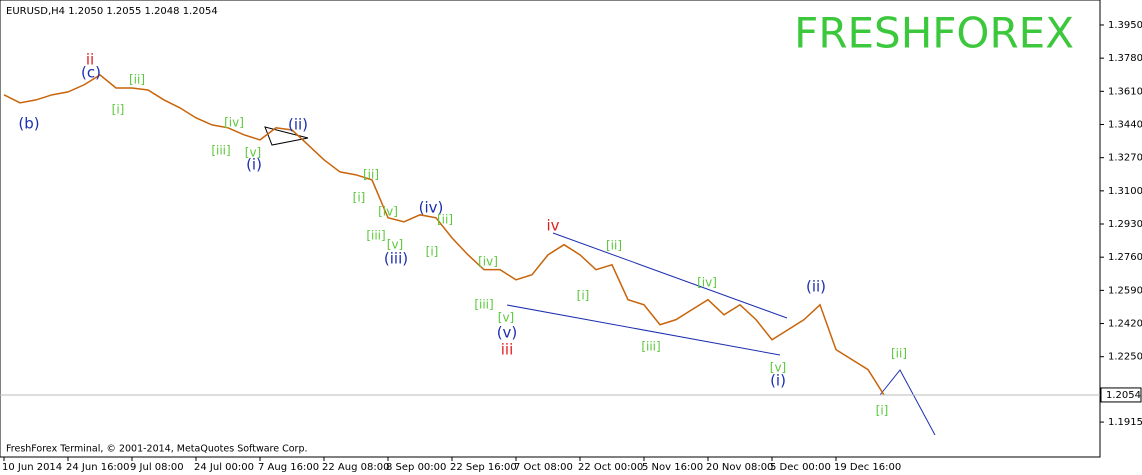  Describe the element at coordinates (355, 467) in the screenshot. I see `x-tick-label: 22 Aug 08:00` at that location.